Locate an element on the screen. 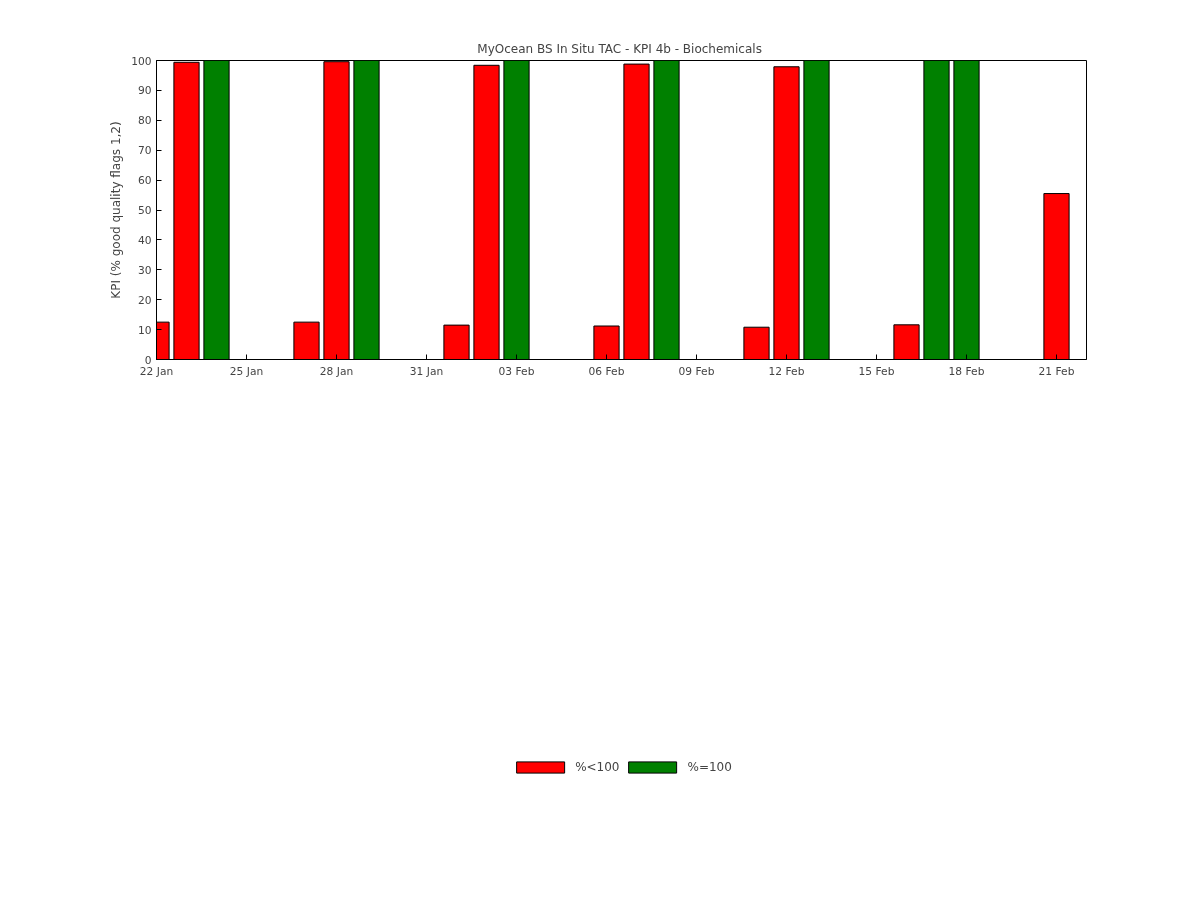  y-tick-label: 10 is located at coordinates (144, 330).